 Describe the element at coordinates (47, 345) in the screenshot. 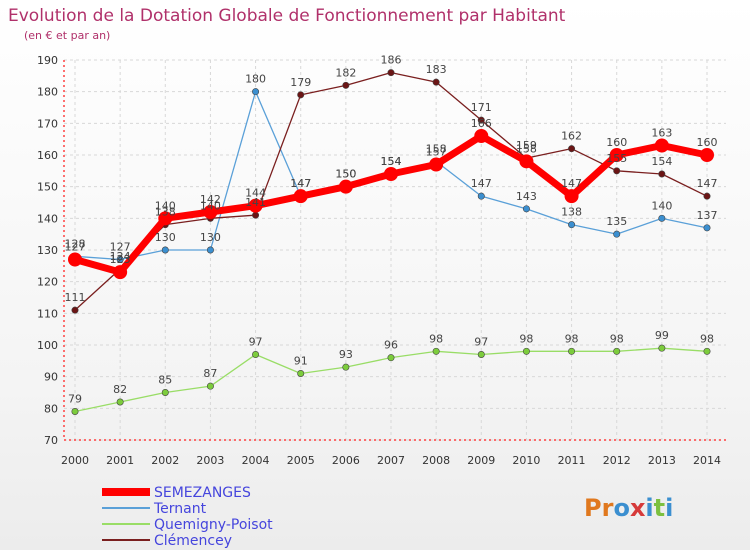

I see `y-tick-label: 100` at that location.